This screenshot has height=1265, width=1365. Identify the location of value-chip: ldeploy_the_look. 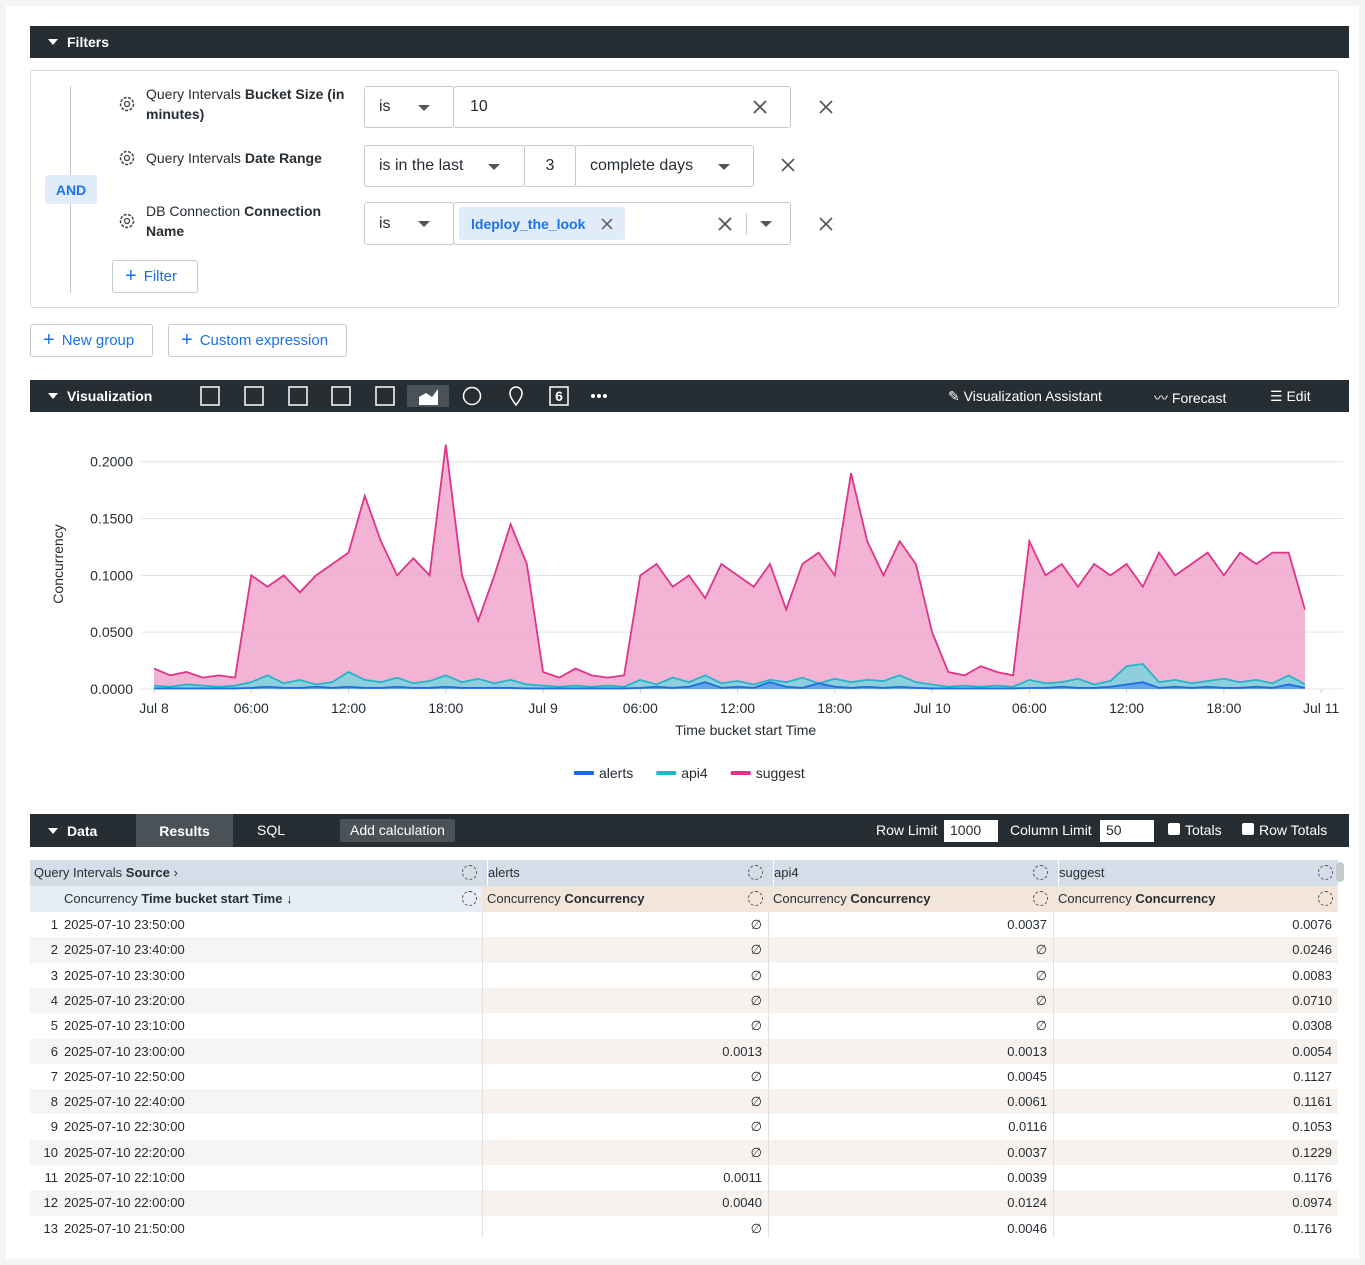
(542, 223).